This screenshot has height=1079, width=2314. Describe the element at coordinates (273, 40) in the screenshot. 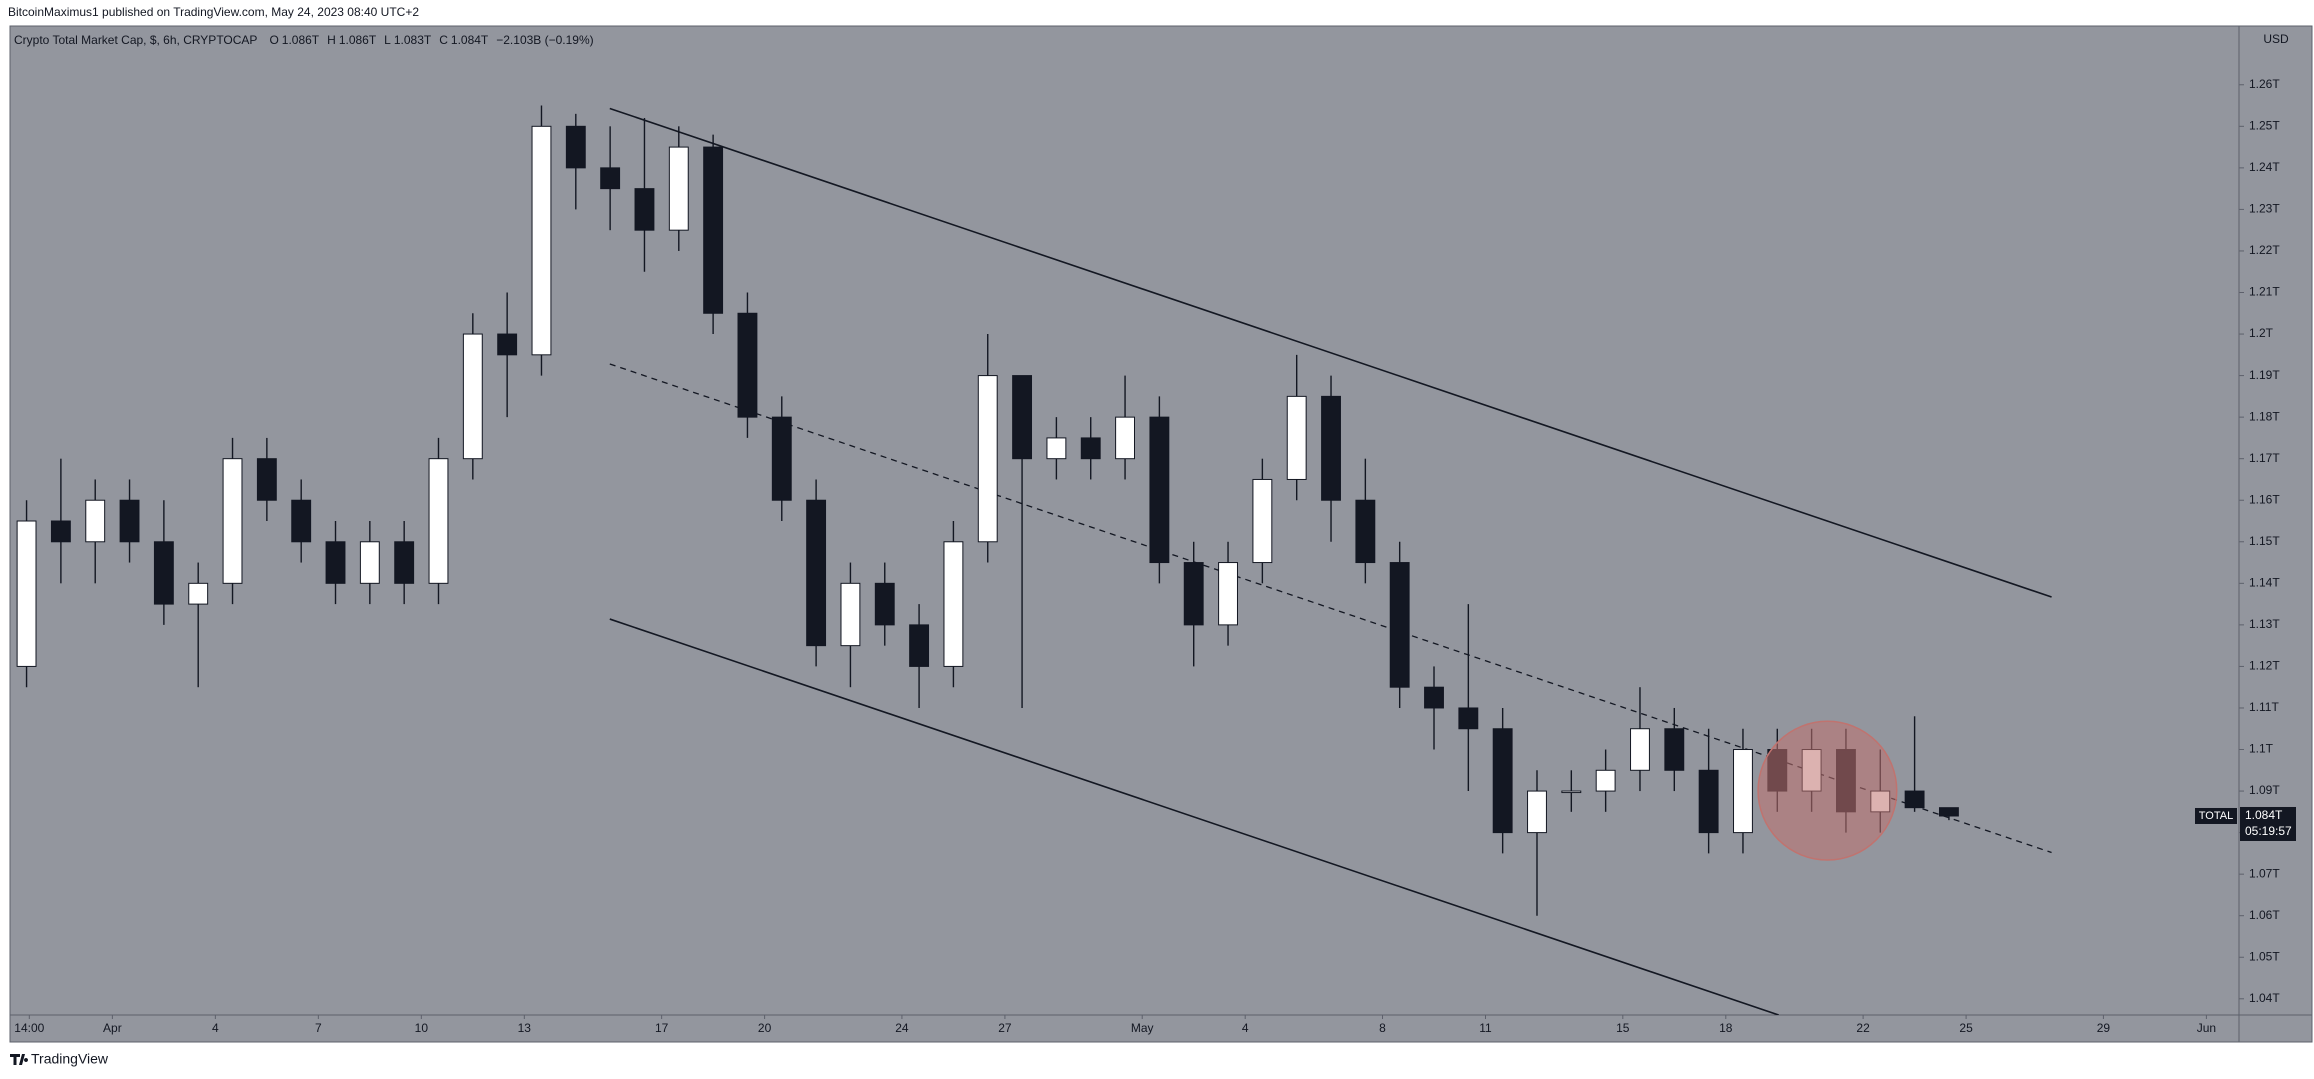

I see `legend-key: O` at that location.